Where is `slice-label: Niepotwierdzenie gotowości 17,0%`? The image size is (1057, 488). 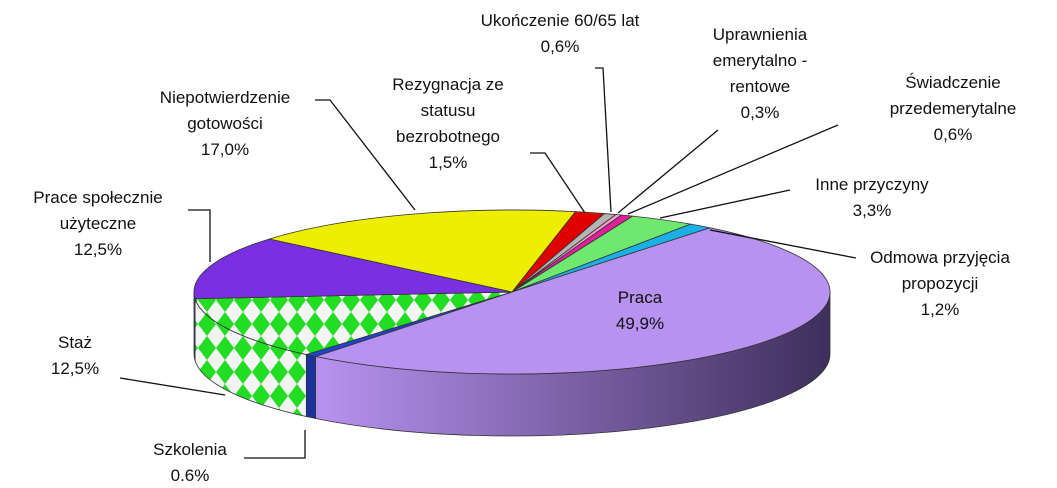
slice-label: Niepotwierdzenie gotowości 17,0% is located at coordinates (225, 124).